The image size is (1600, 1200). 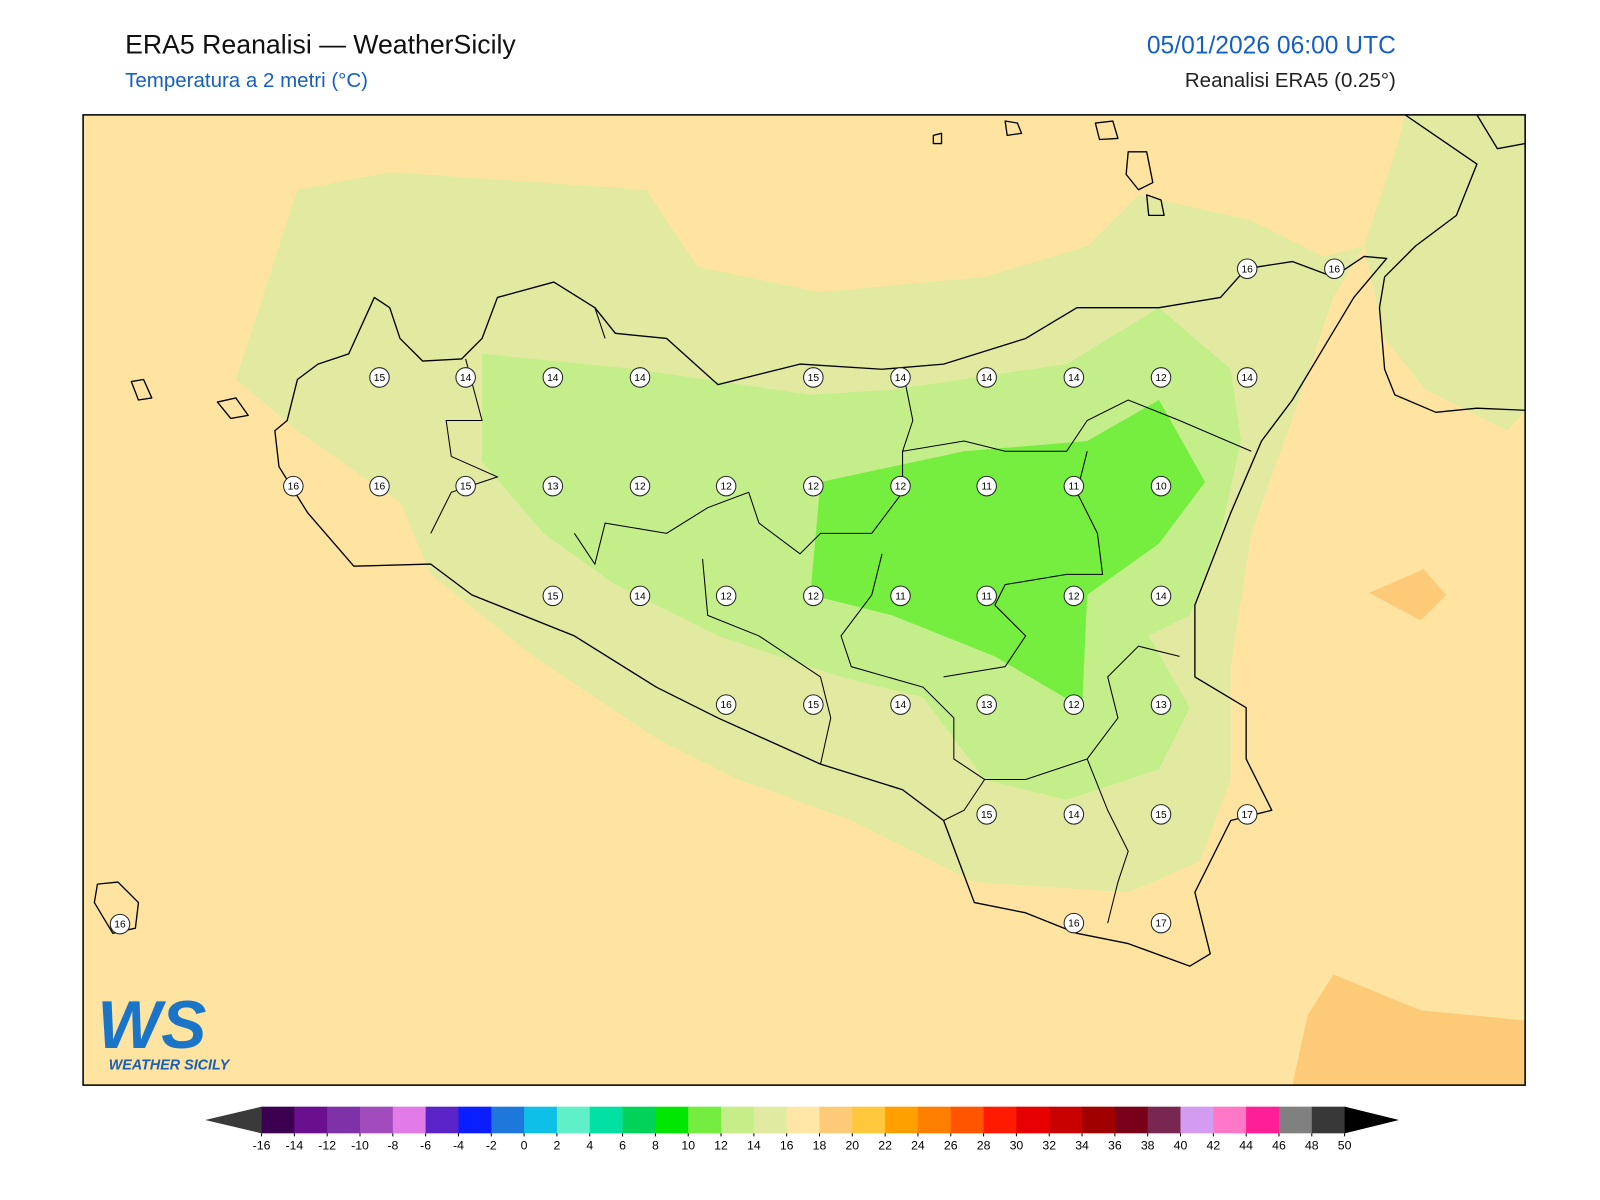 What do you see at coordinates (151, 1025) in the screenshot?
I see `logo-mark: WS` at bounding box center [151, 1025].